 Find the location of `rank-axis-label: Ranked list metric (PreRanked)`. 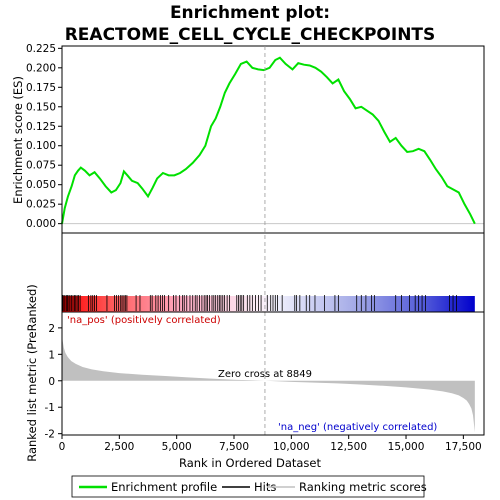

rank-axis-label: Ranked list metric (PreRanked) is located at coordinates (32, 373).